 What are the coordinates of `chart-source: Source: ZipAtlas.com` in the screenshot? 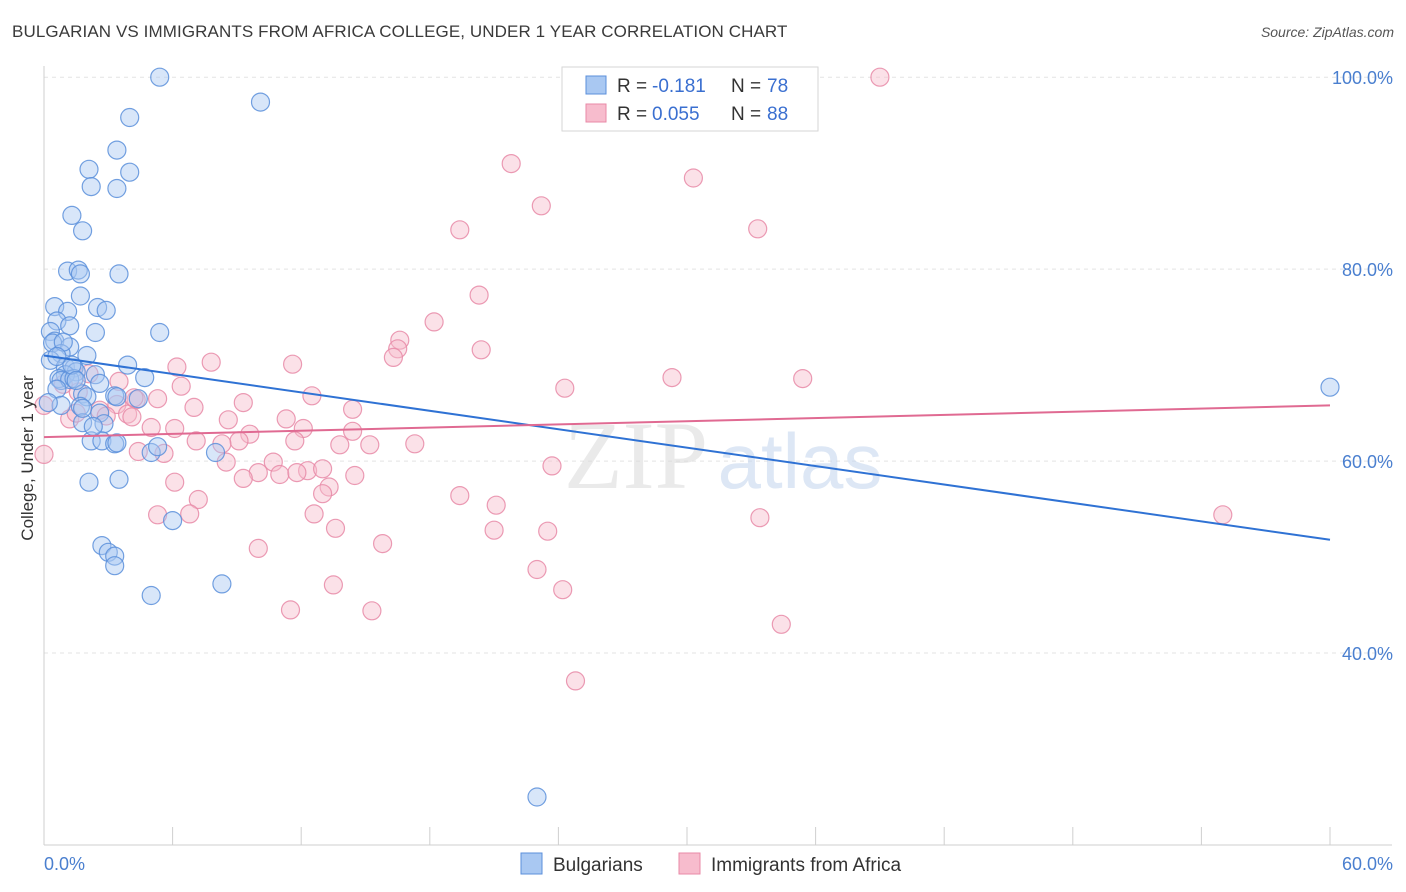 It's located at (1327, 32).